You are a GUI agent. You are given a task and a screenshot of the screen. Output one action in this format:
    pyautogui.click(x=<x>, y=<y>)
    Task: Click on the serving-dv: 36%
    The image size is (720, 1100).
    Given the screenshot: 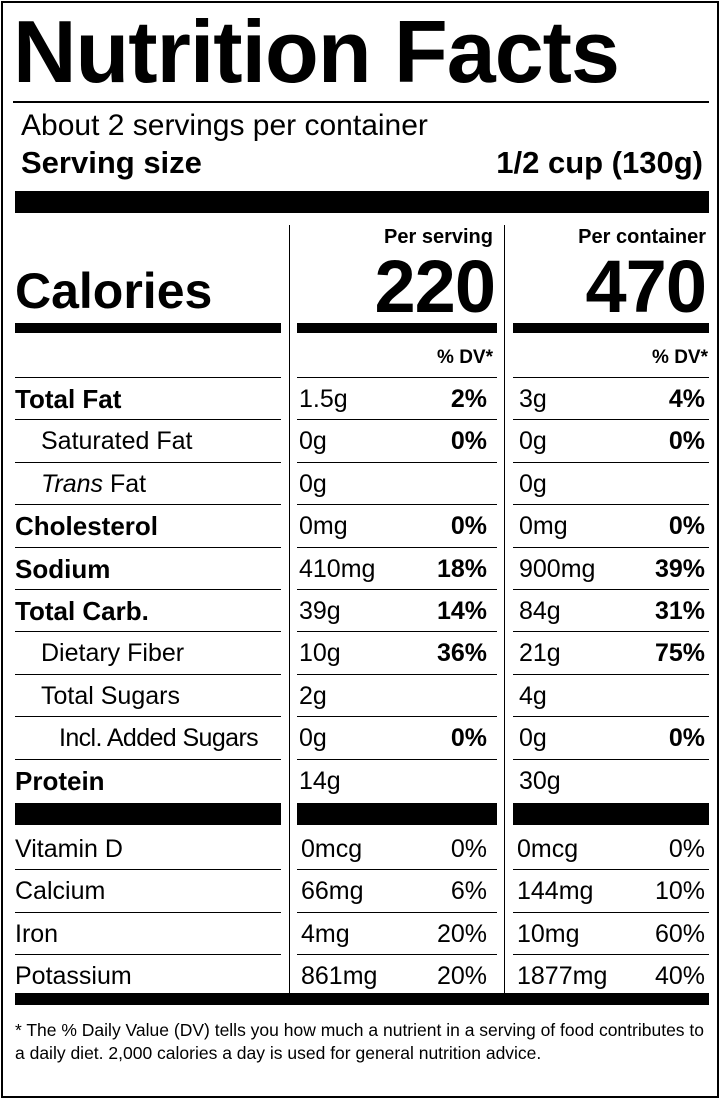 What is the action you would take?
    pyautogui.click(x=461, y=653)
    